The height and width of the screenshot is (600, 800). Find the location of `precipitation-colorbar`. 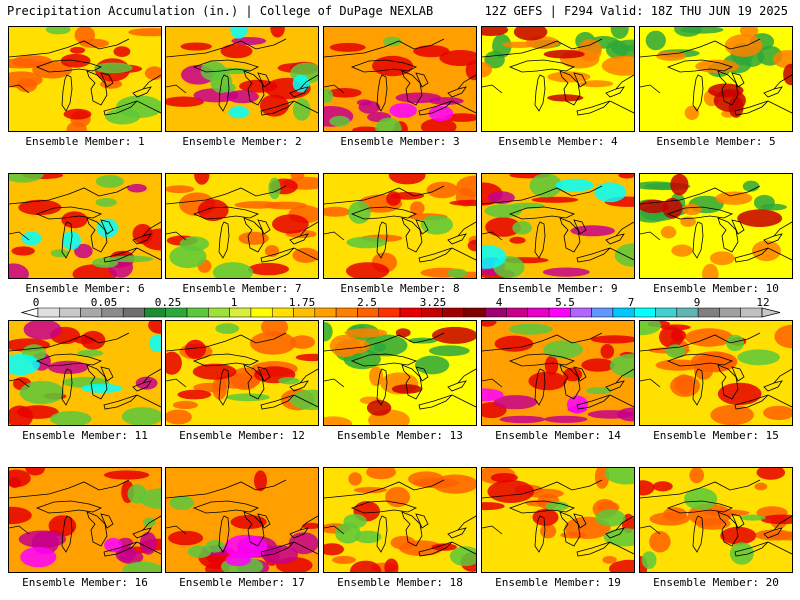

precipitation-colorbar is located at coordinates (400, 312).